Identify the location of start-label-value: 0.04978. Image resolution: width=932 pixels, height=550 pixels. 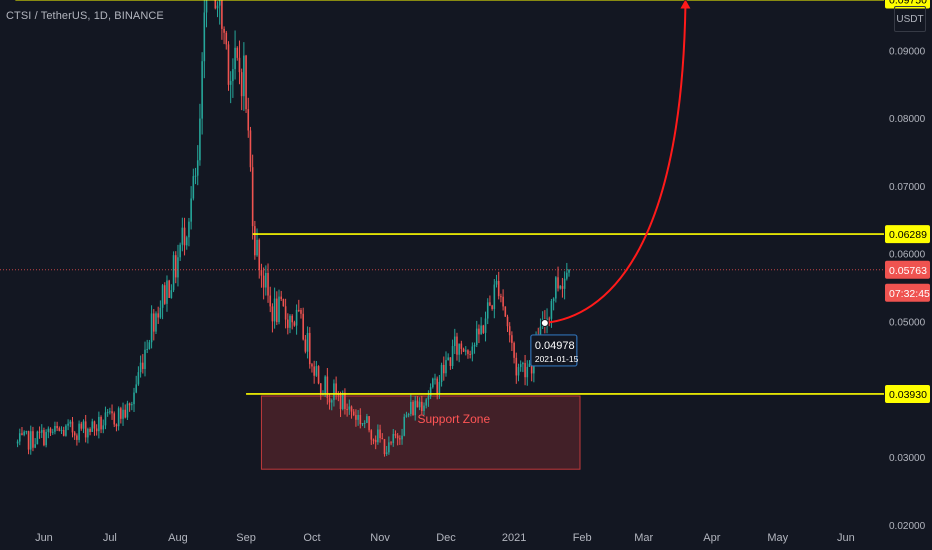
(555, 346).